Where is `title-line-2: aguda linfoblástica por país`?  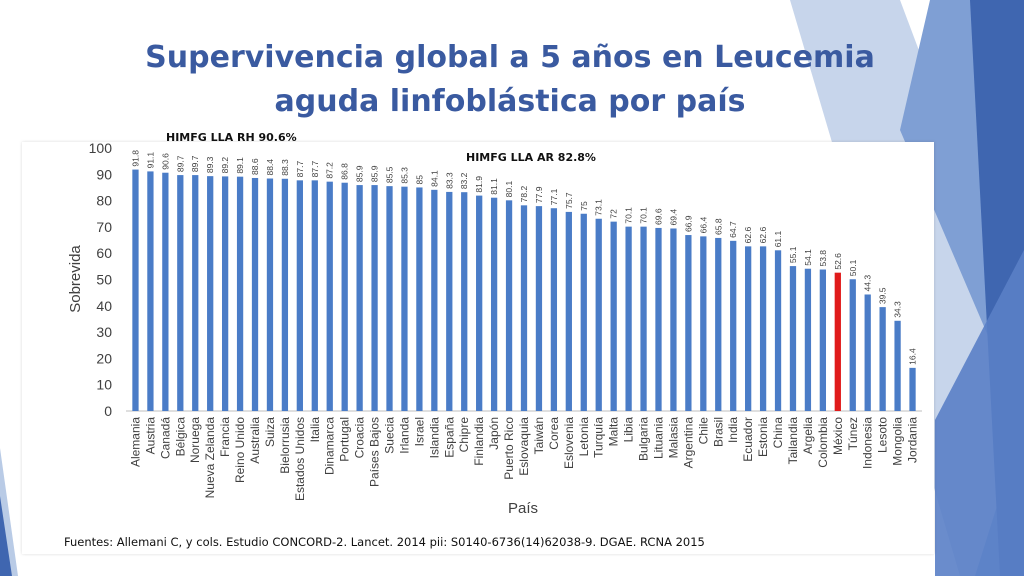 title-line-2: aguda linfoblástica por país is located at coordinates (510, 101).